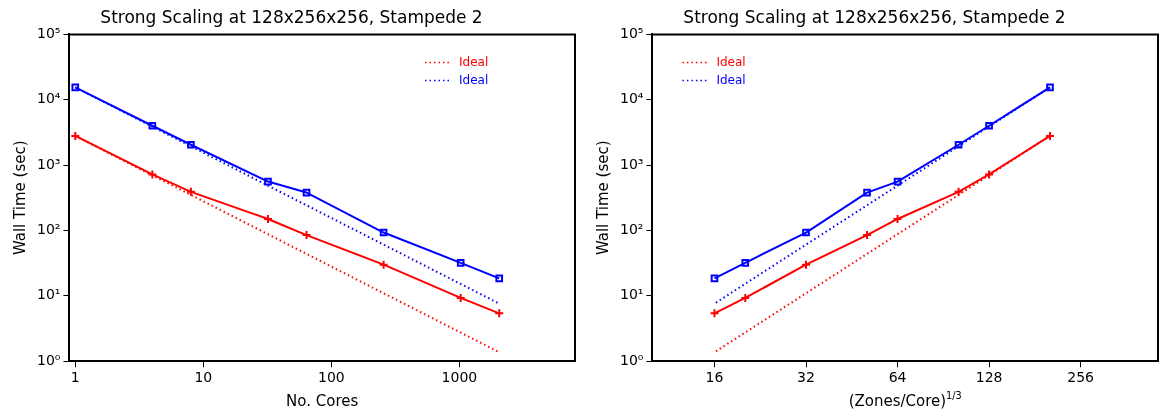 The image size is (1175, 420). Describe the element at coordinates (897, 377) in the screenshot. I see `x-tick-label: 64` at that location.